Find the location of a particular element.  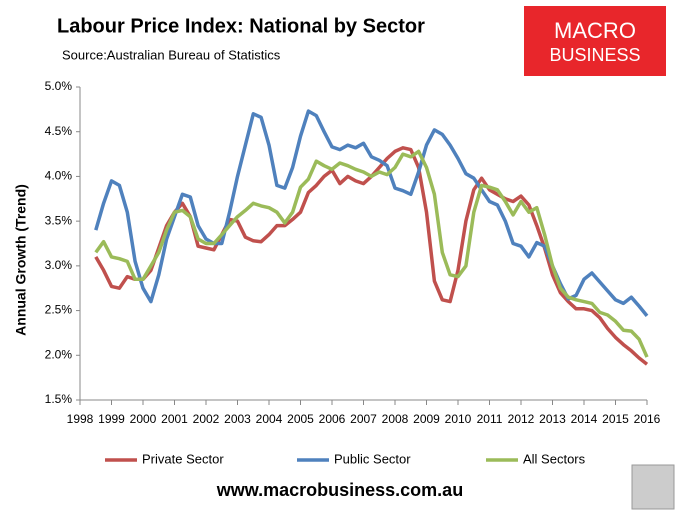

x-tick-label: 2001 is located at coordinates (174, 419).